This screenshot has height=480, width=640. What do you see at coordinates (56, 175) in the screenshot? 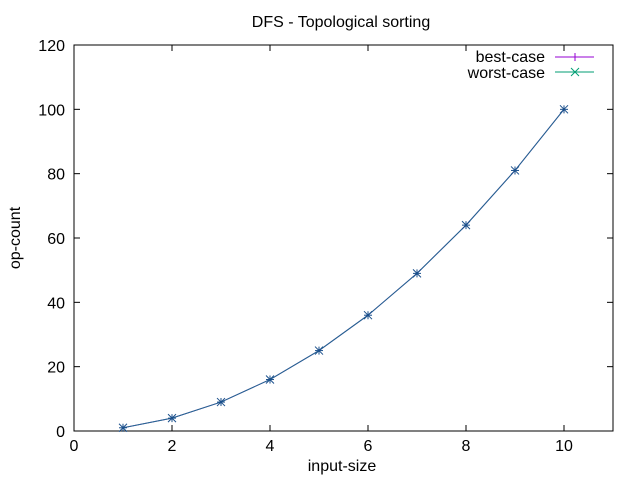
I see `y-tick-label: 80` at bounding box center [56, 175].